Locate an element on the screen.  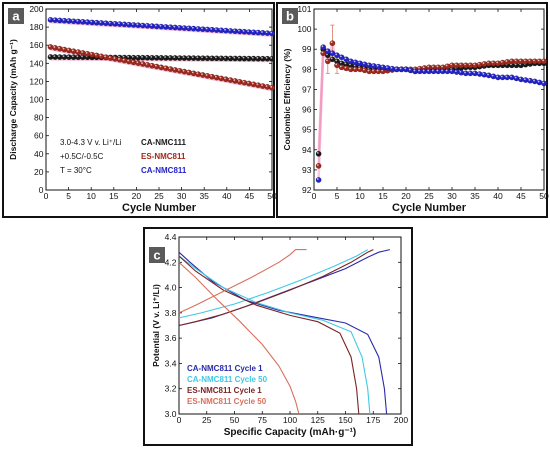
x-tick-label: 200 is located at coordinates (401, 420).